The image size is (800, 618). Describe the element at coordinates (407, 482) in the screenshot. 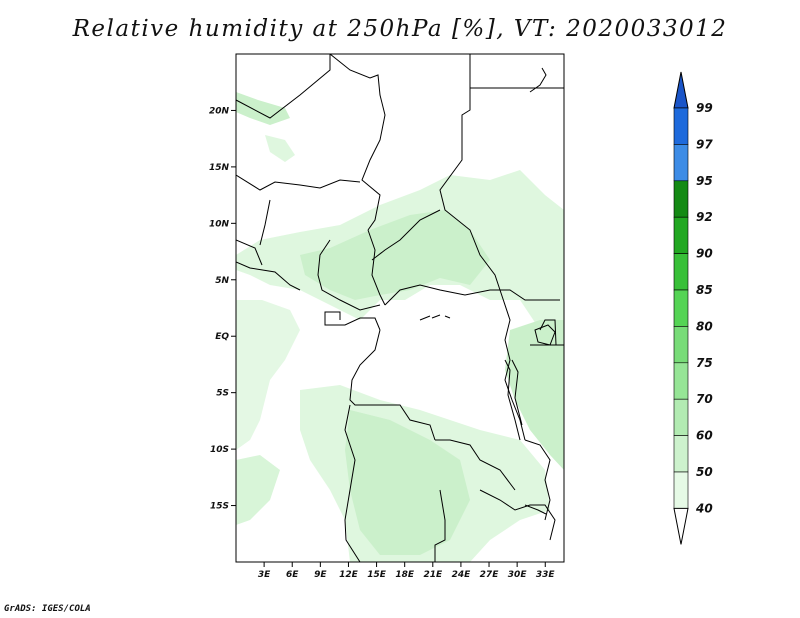

I see `humidity-contour-south-inner` at that location.